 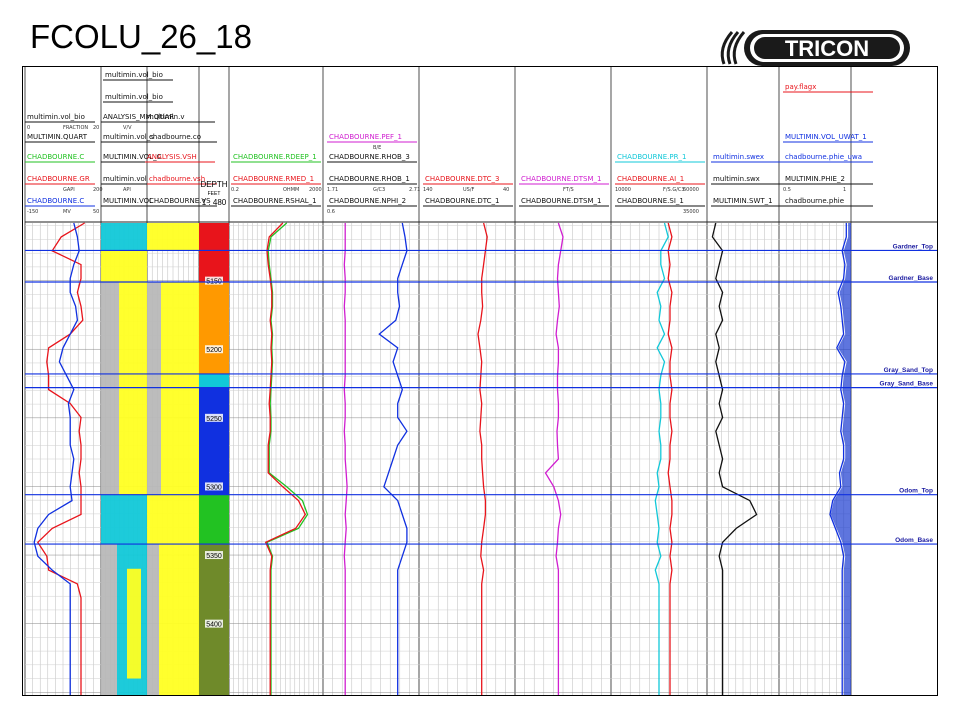 I want to click on header-curve-name: chadbourne.vsh, so click(x=177, y=179).